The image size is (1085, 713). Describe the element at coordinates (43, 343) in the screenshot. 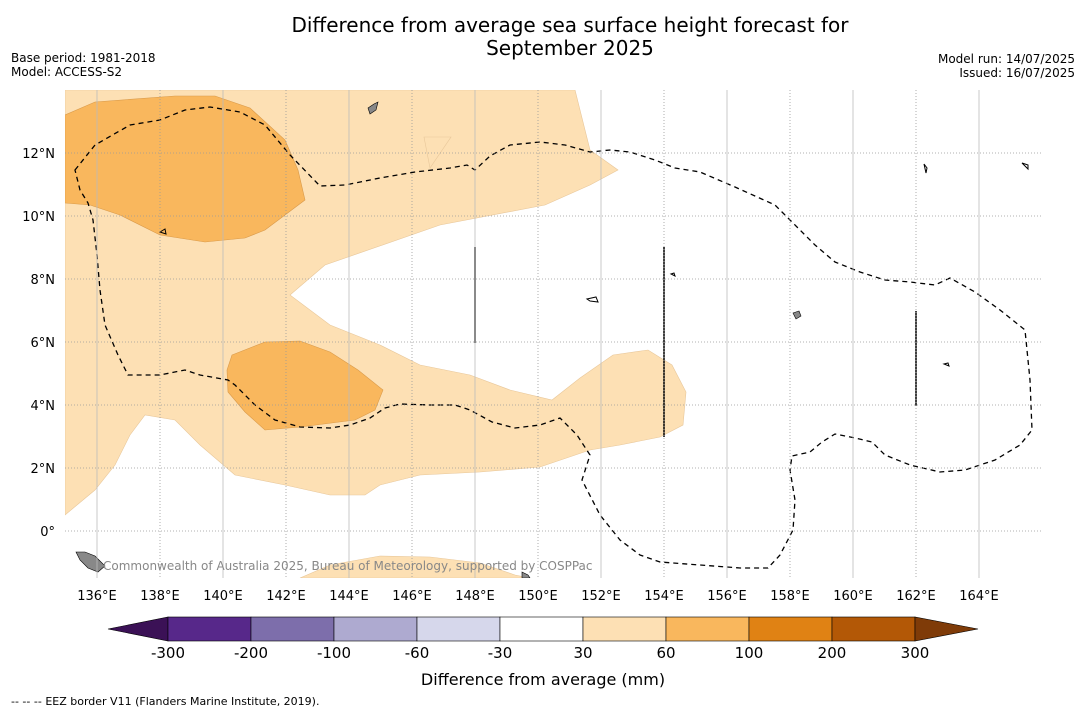

I see `lat-tick-label: 6°N` at that location.